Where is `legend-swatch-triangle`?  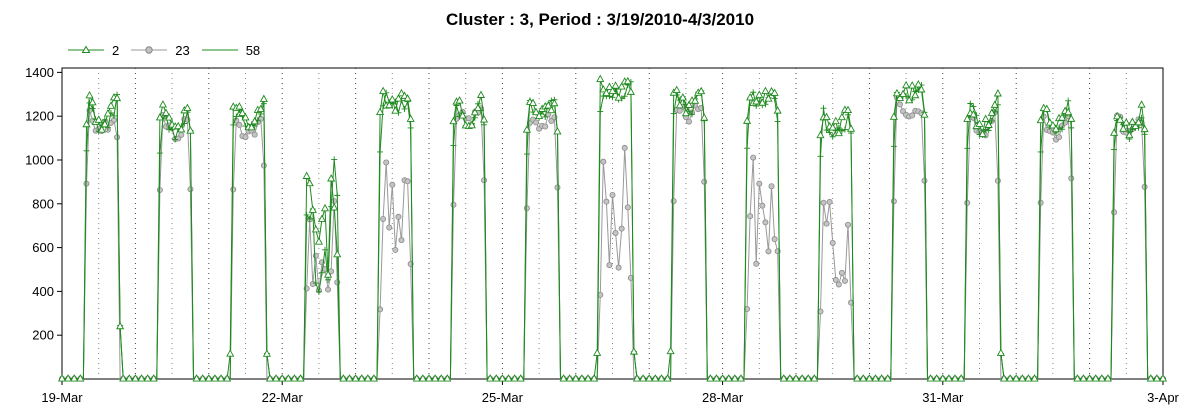 legend-swatch-triangle is located at coordinates (86, 49).